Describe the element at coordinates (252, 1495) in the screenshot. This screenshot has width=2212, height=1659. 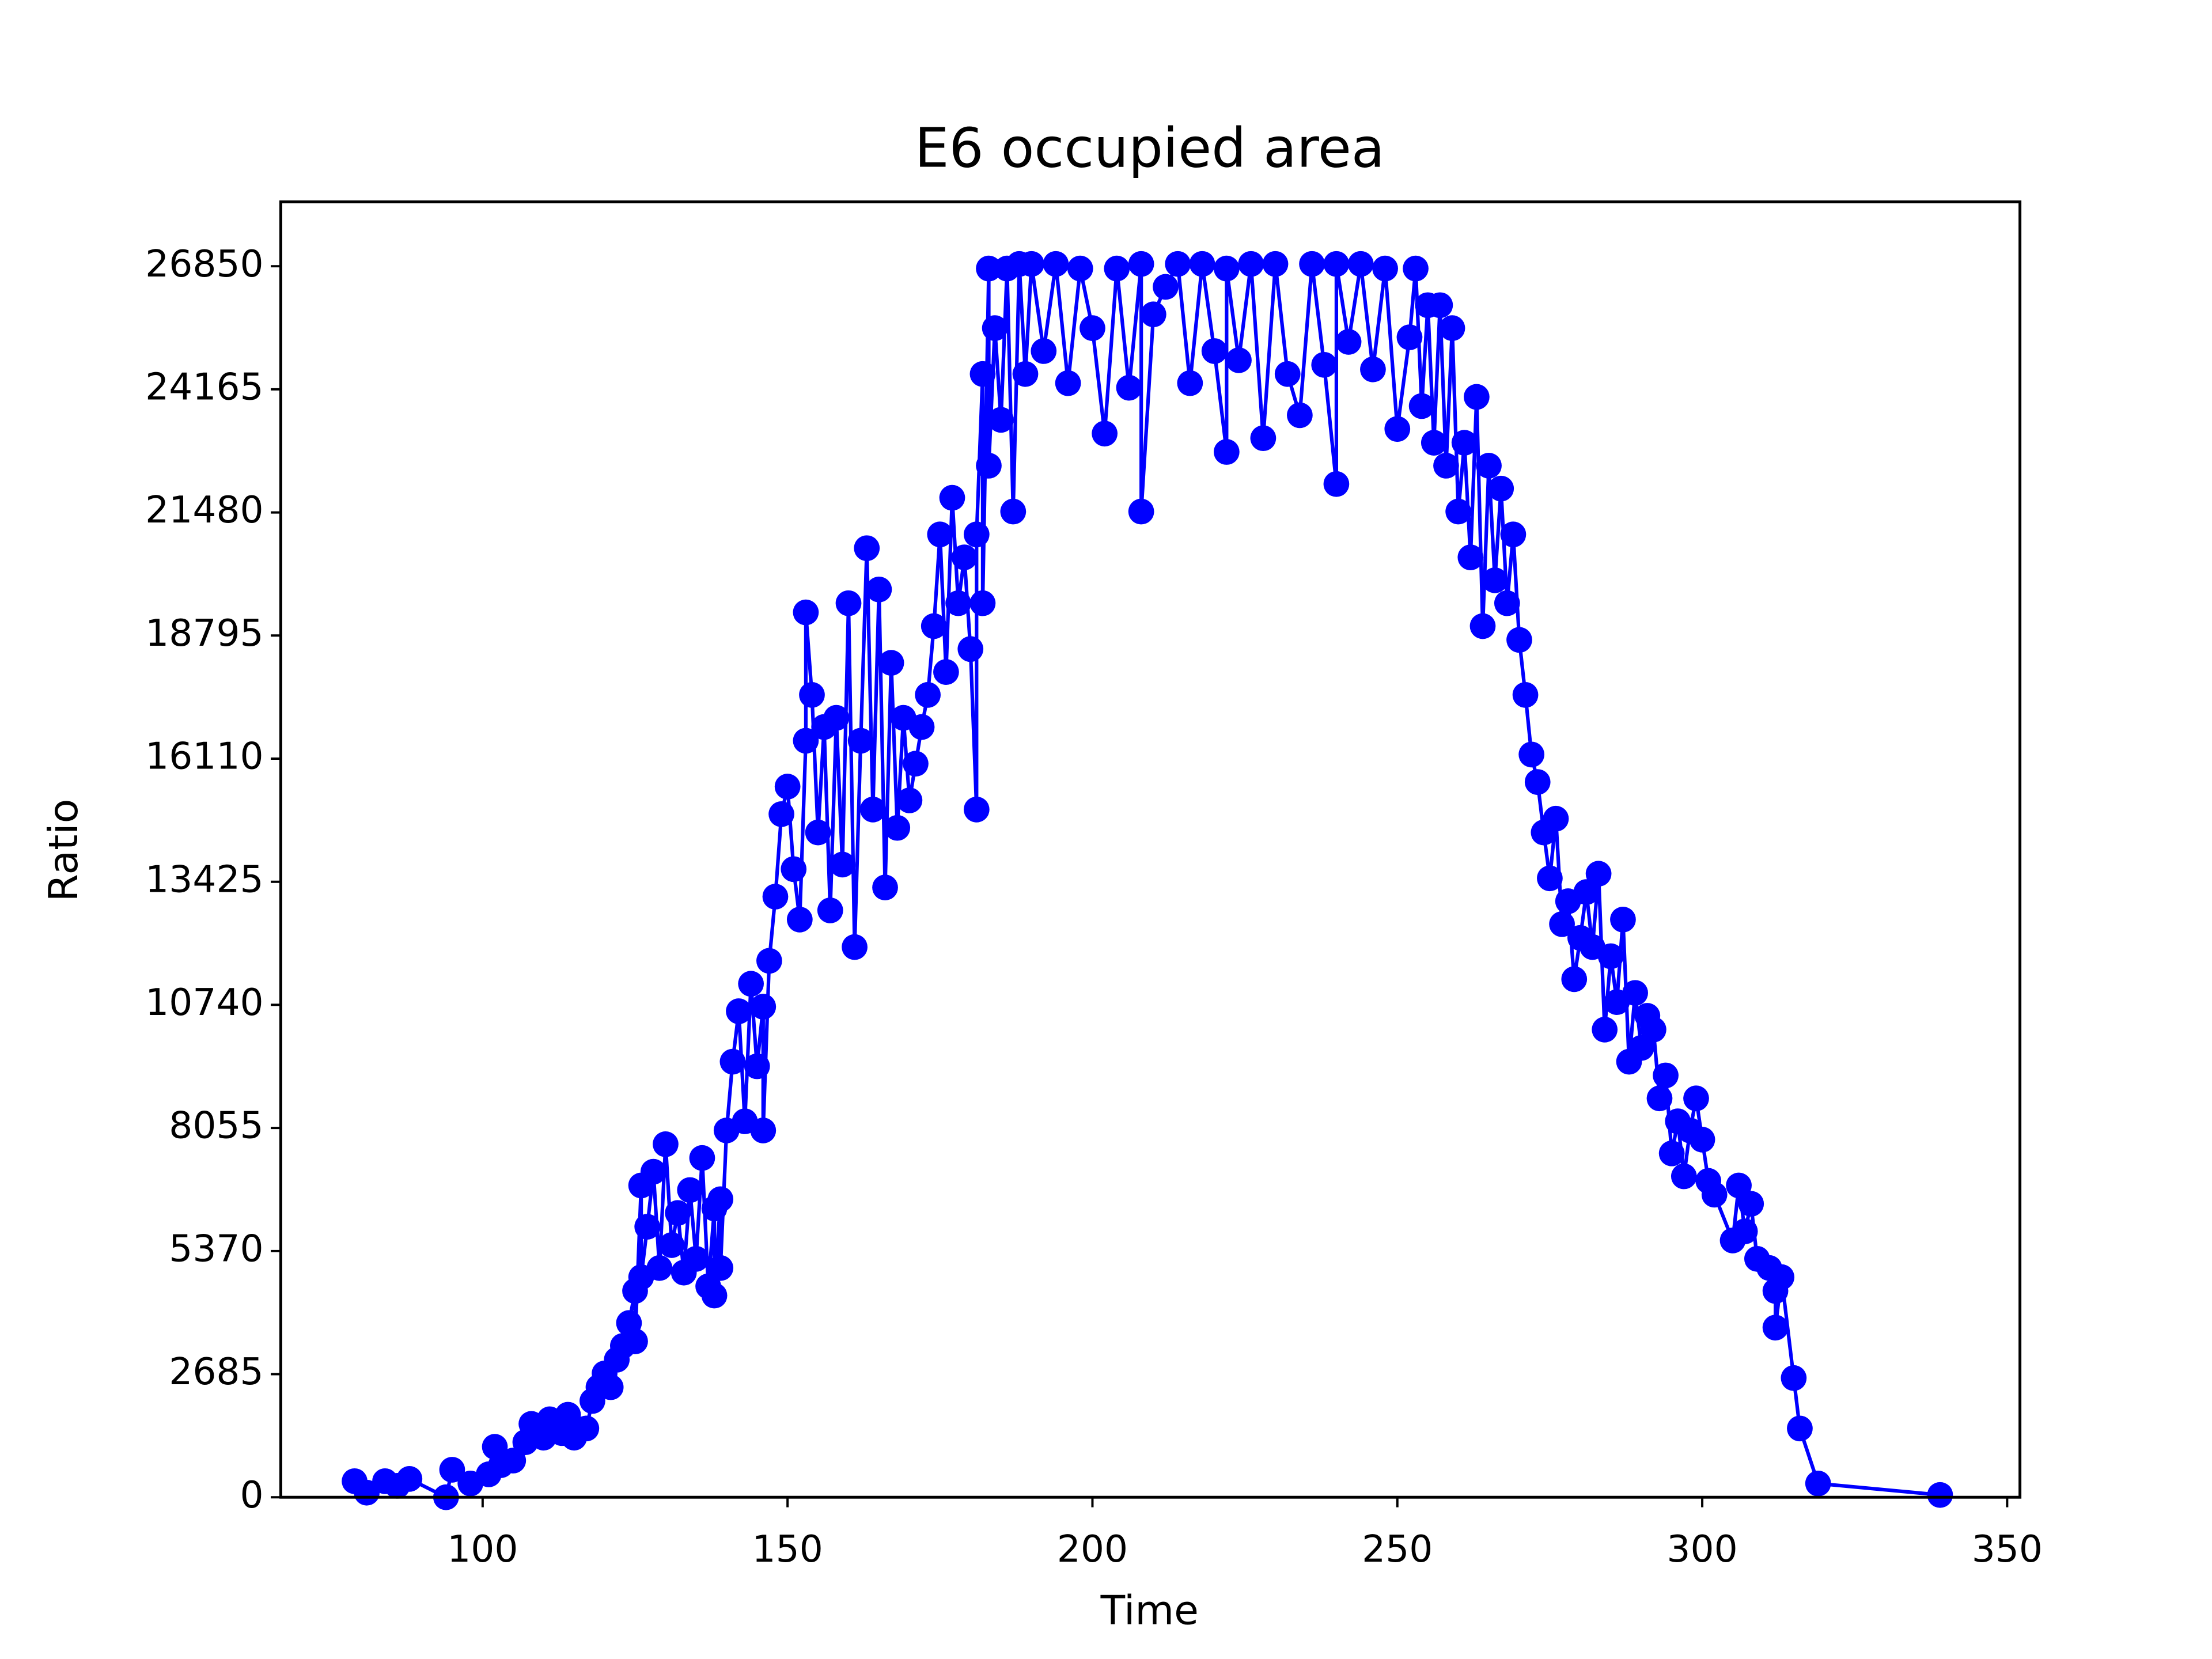
I see `y-tick-label: 0` at that location.